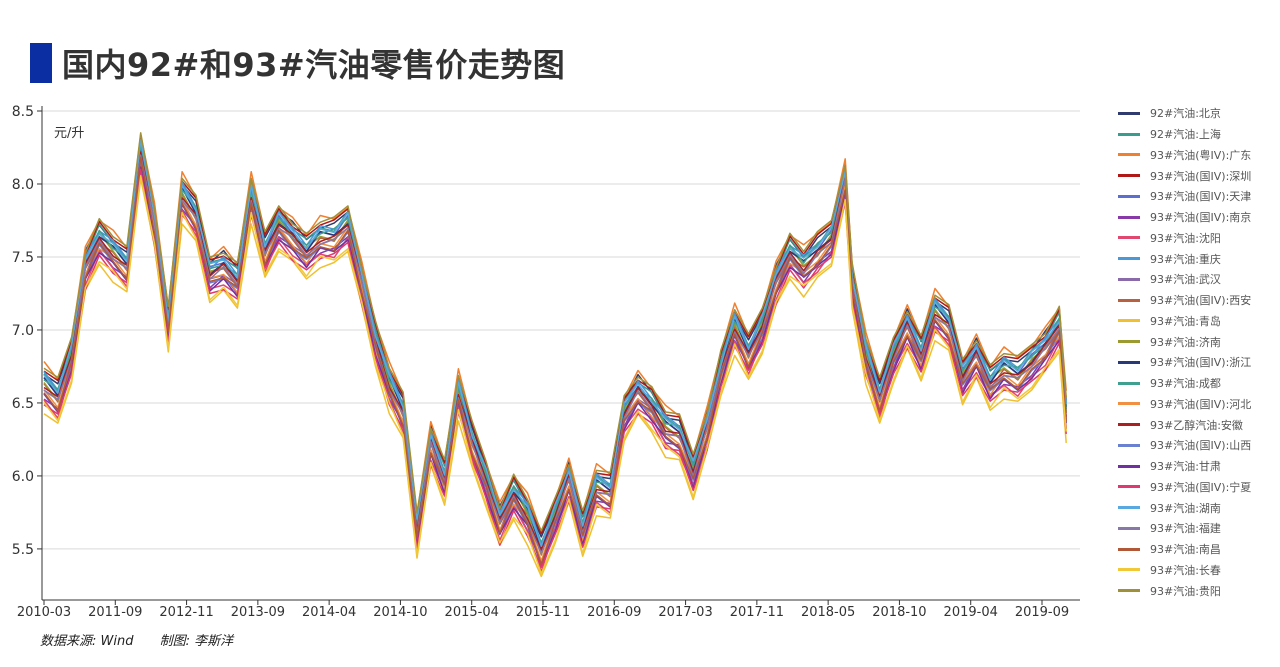 This screenshot has width=1280, height=667. Describe the element at coordinates (1201, 301) in the screenshot. I see `legend-label: 93#汽油(国IV):西安` at that location.